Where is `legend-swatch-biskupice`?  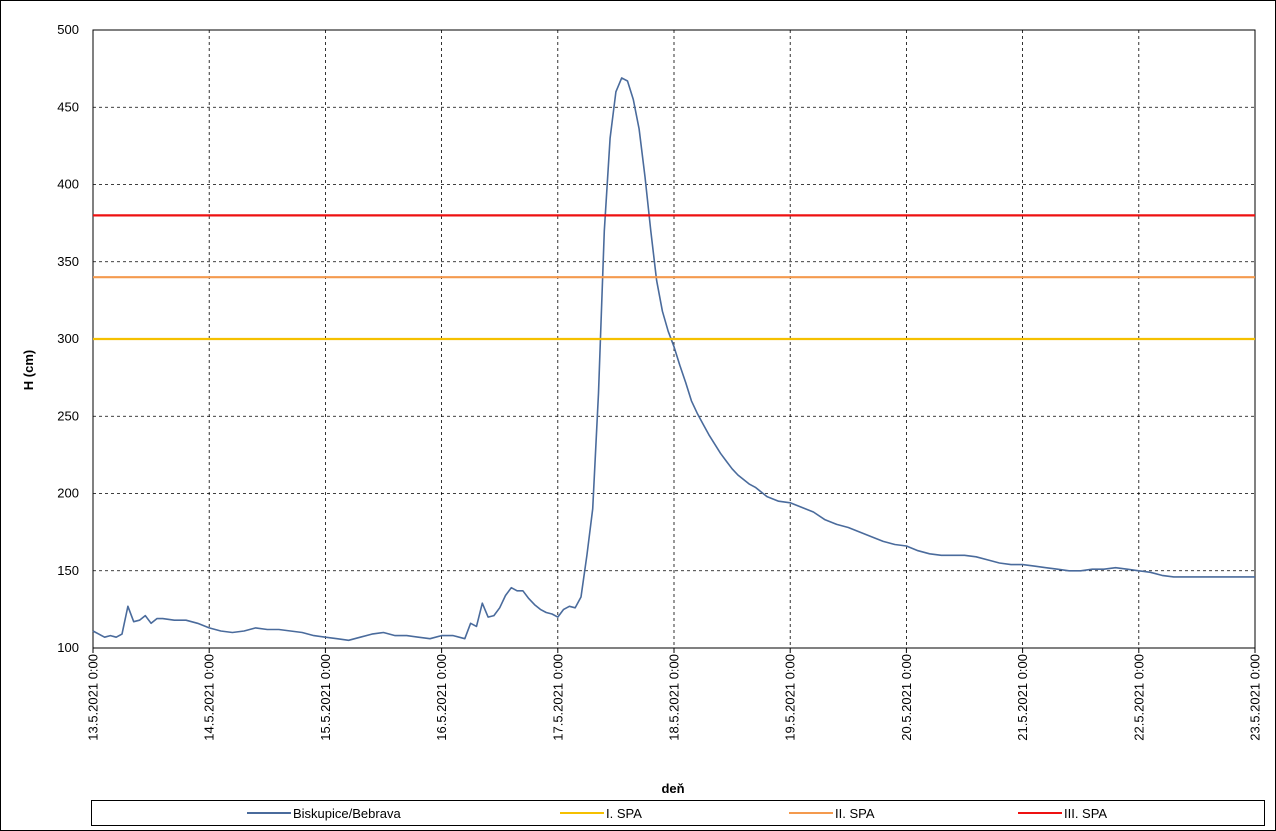 legend-swatch-biskupice is located at coordinates (269, 813).